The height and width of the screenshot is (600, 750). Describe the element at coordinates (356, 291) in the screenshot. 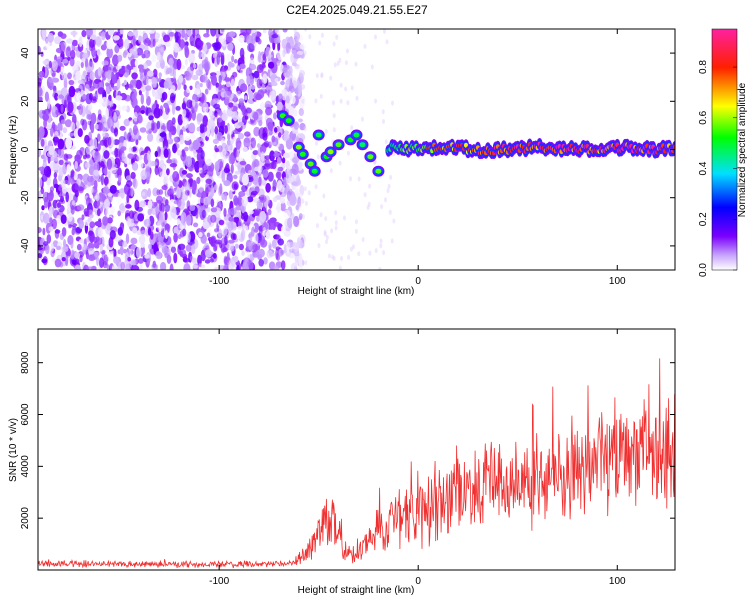

I see `spectrogram-x-label: Height of straight line (km)` at that location.